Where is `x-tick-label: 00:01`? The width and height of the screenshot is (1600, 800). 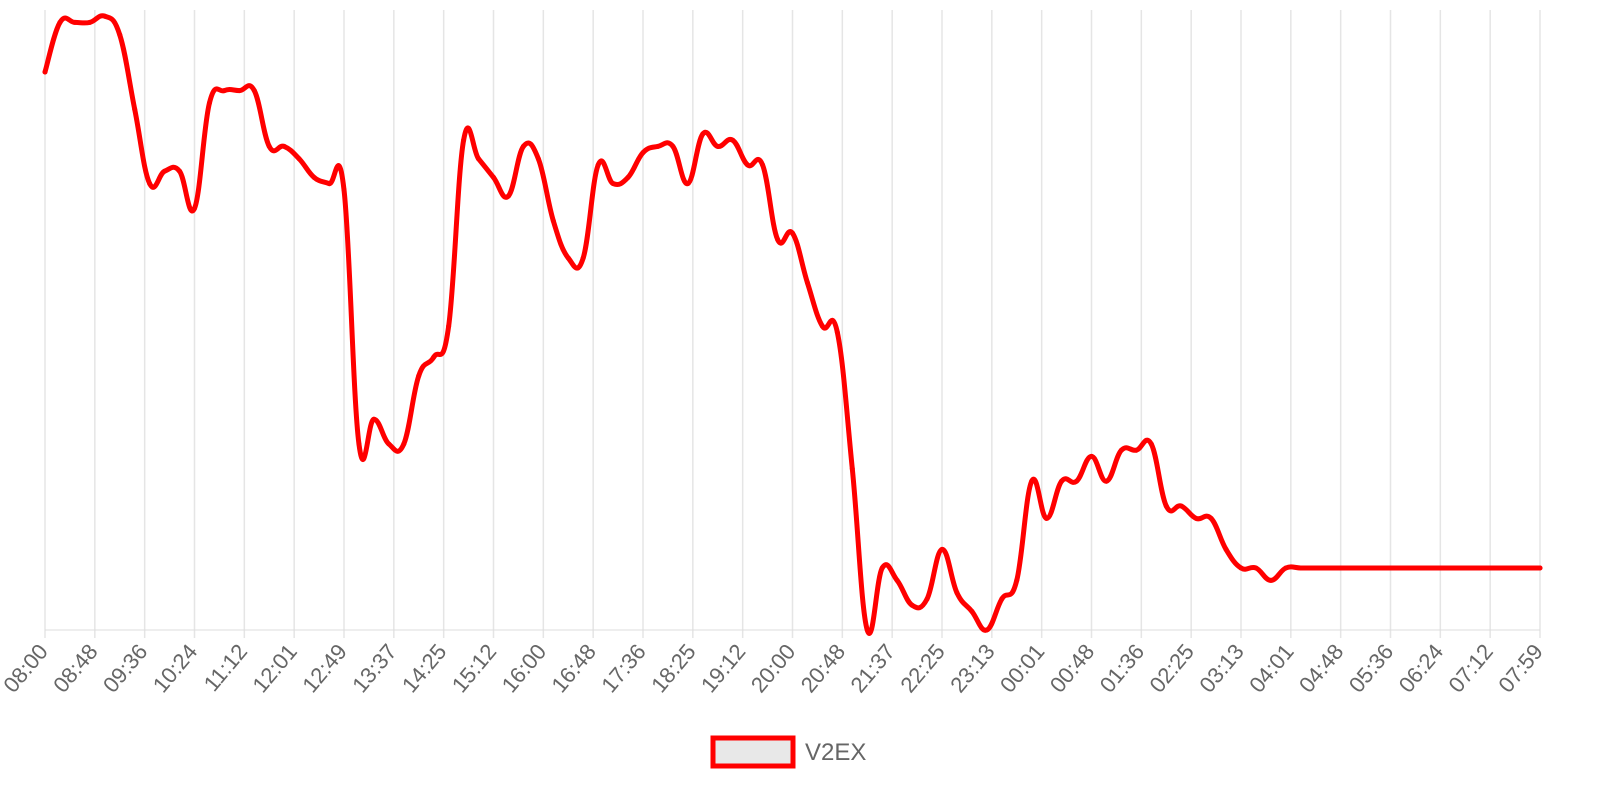 x-tick-label: 00:01 is located at coordinates (1022, 668).